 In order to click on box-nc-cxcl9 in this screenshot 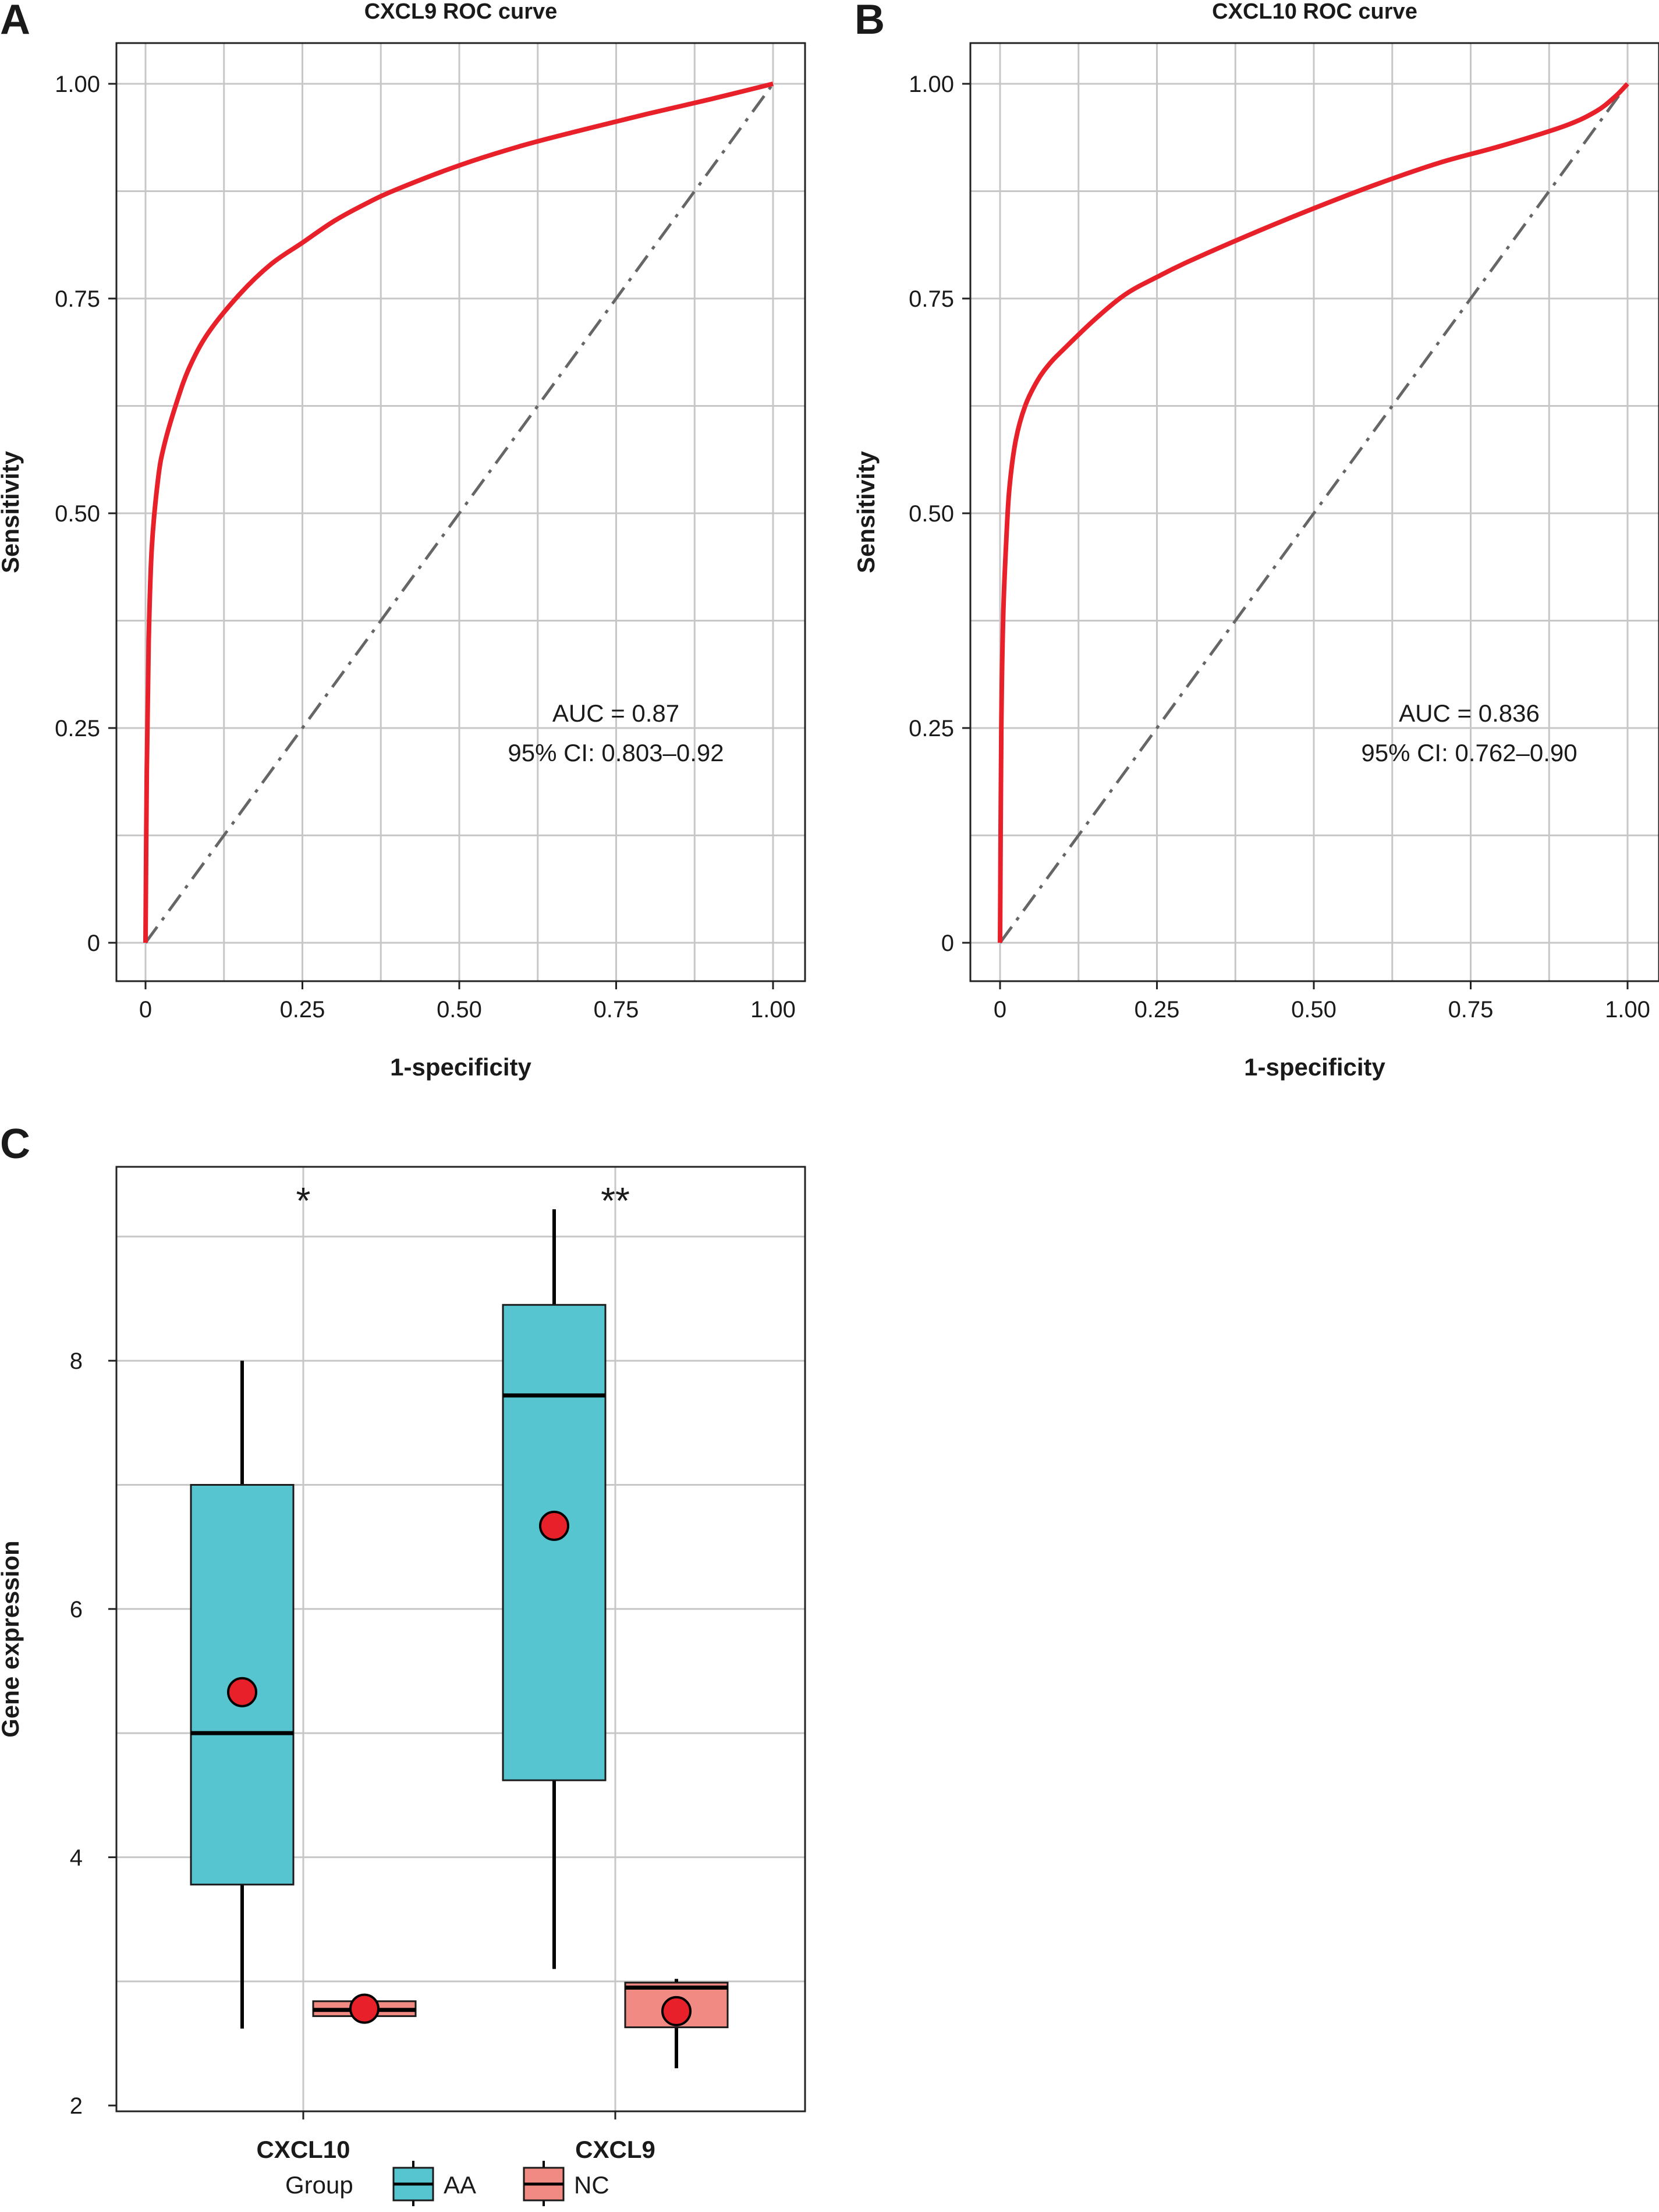, I will do `click(676, 2024)`.